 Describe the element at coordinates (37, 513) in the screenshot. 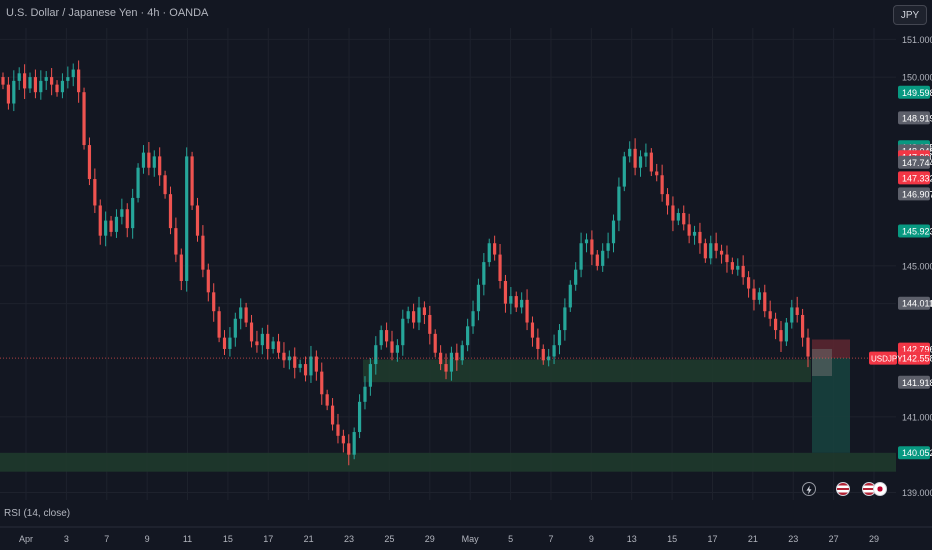

I see `rsi-indicator-label: RSI (14, close)` at that location.